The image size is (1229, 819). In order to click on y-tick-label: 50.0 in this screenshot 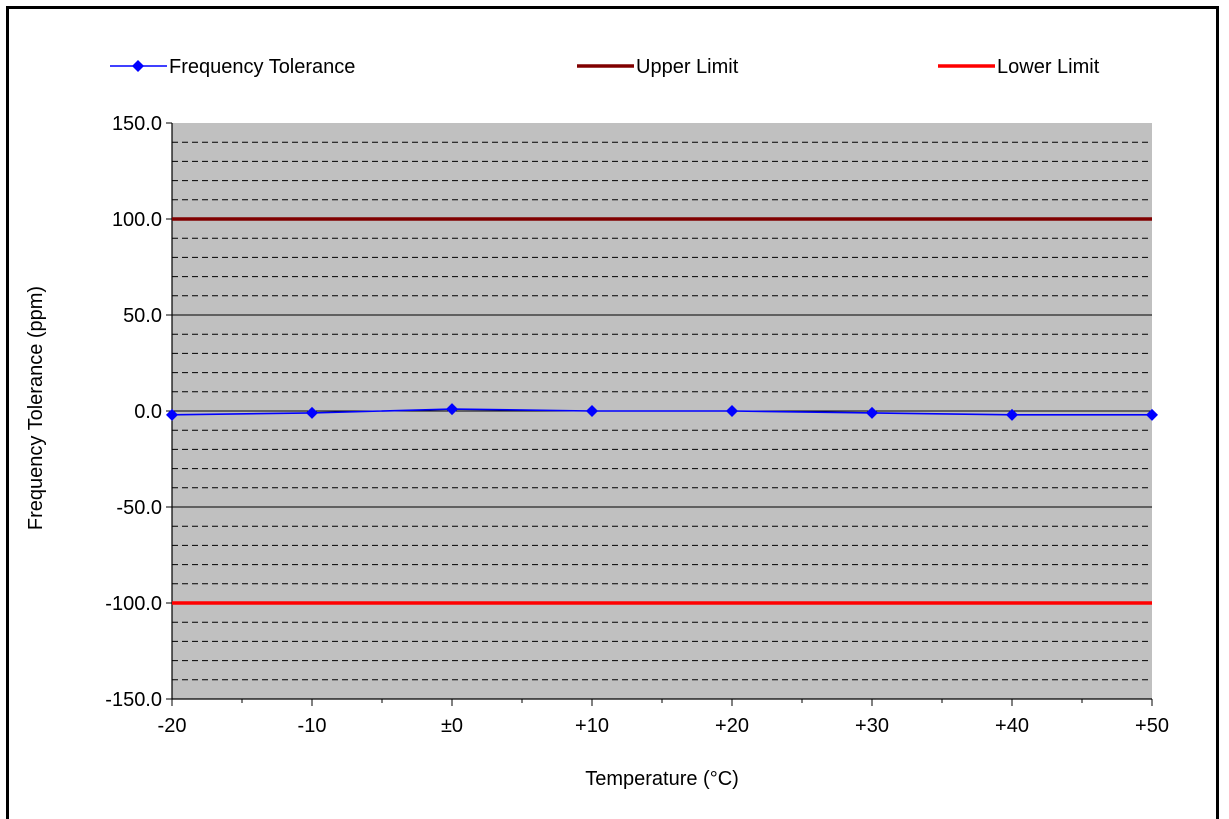, I will do `click(142, 316)`.